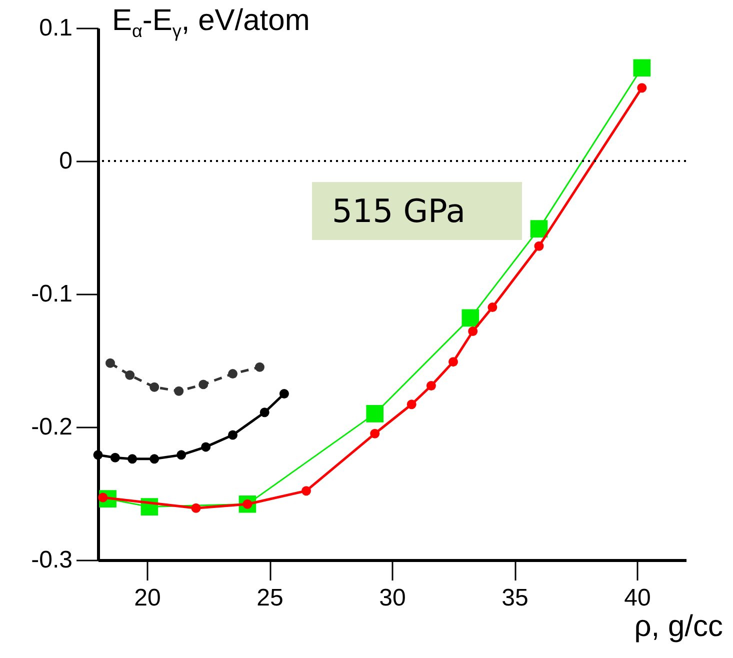  What do you see at coordinates (51, 427) in the screenshot?
I see `y-tick-label: -0.2` at bounding box center [51, 427].